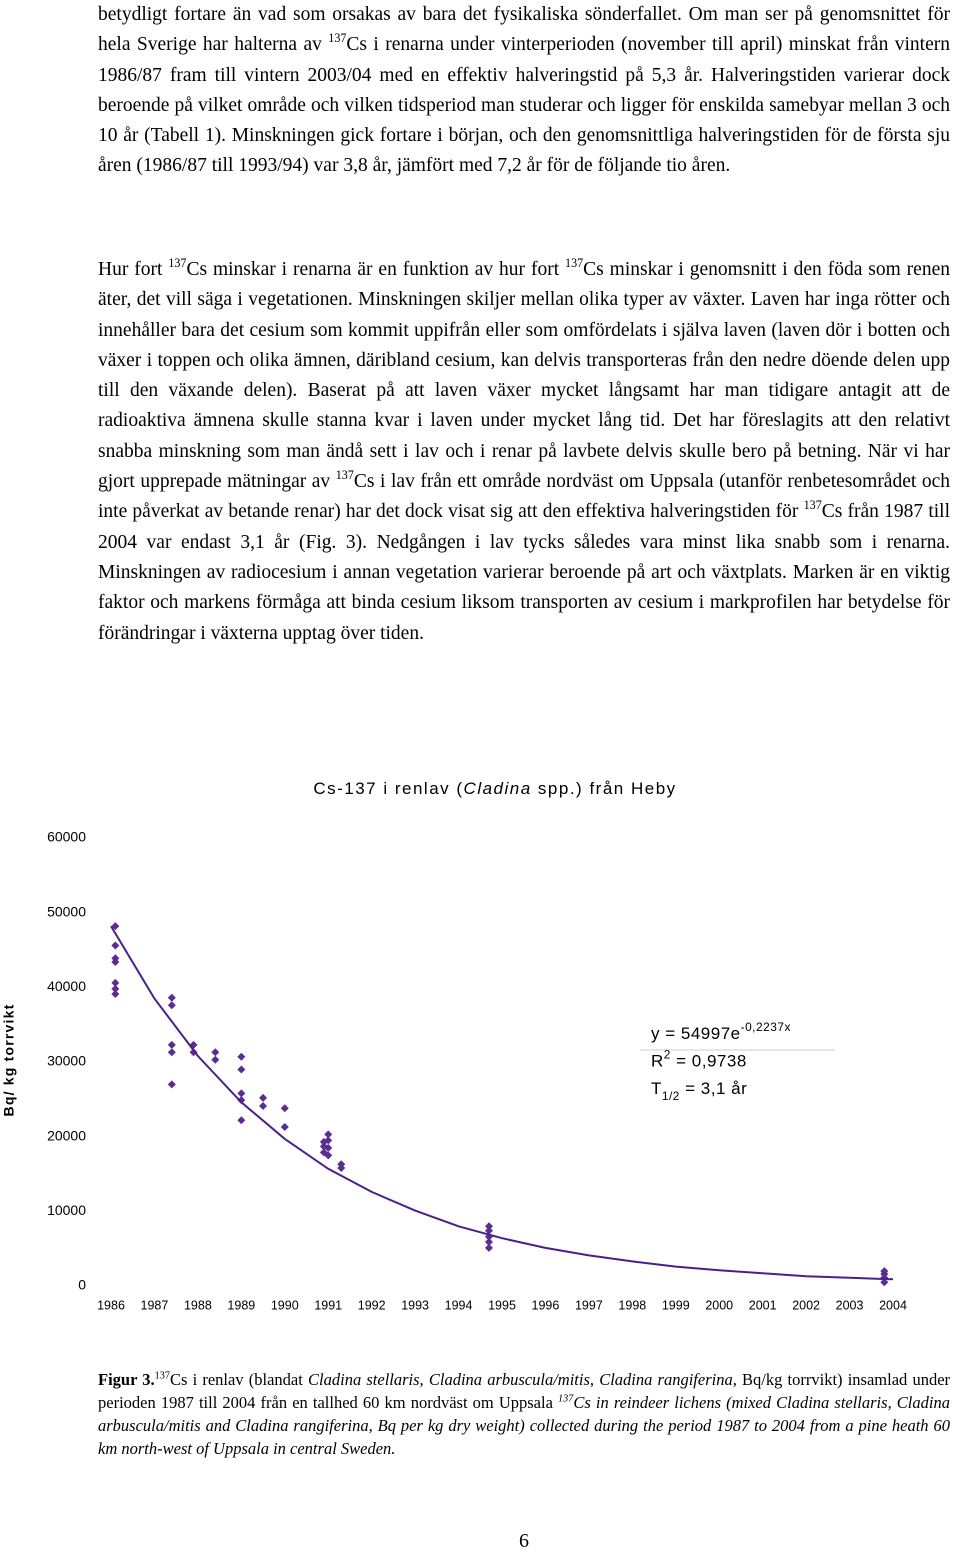  What do you see at coordinates (82, 1285) in the screenshot?
I see `y-tick-label: 0` at bounding box center [82, 1285].